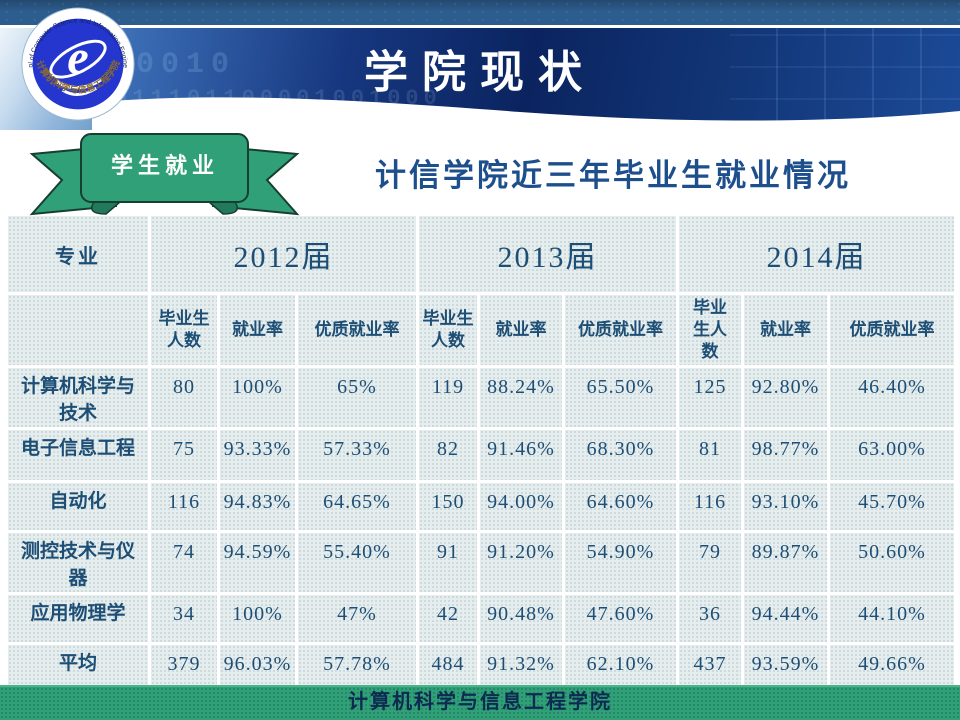 The height and width of the screenshot is (720, 960). Describe the element at coordinates (892, 398) in the screenshot. I see `value-cell: 46.40%` at that location.